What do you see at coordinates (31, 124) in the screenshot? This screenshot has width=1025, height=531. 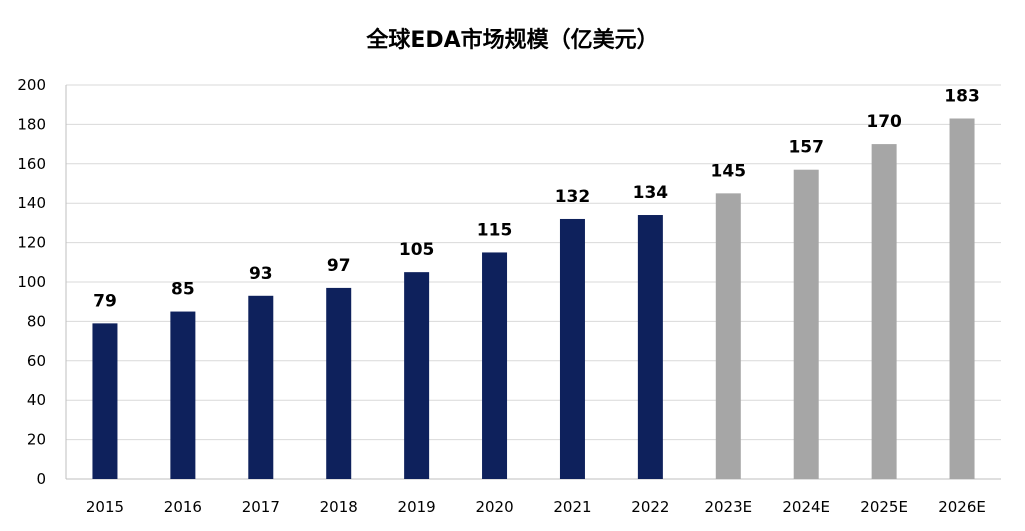 I see `y-tick-label: 180` at bounding box center [31, 124].